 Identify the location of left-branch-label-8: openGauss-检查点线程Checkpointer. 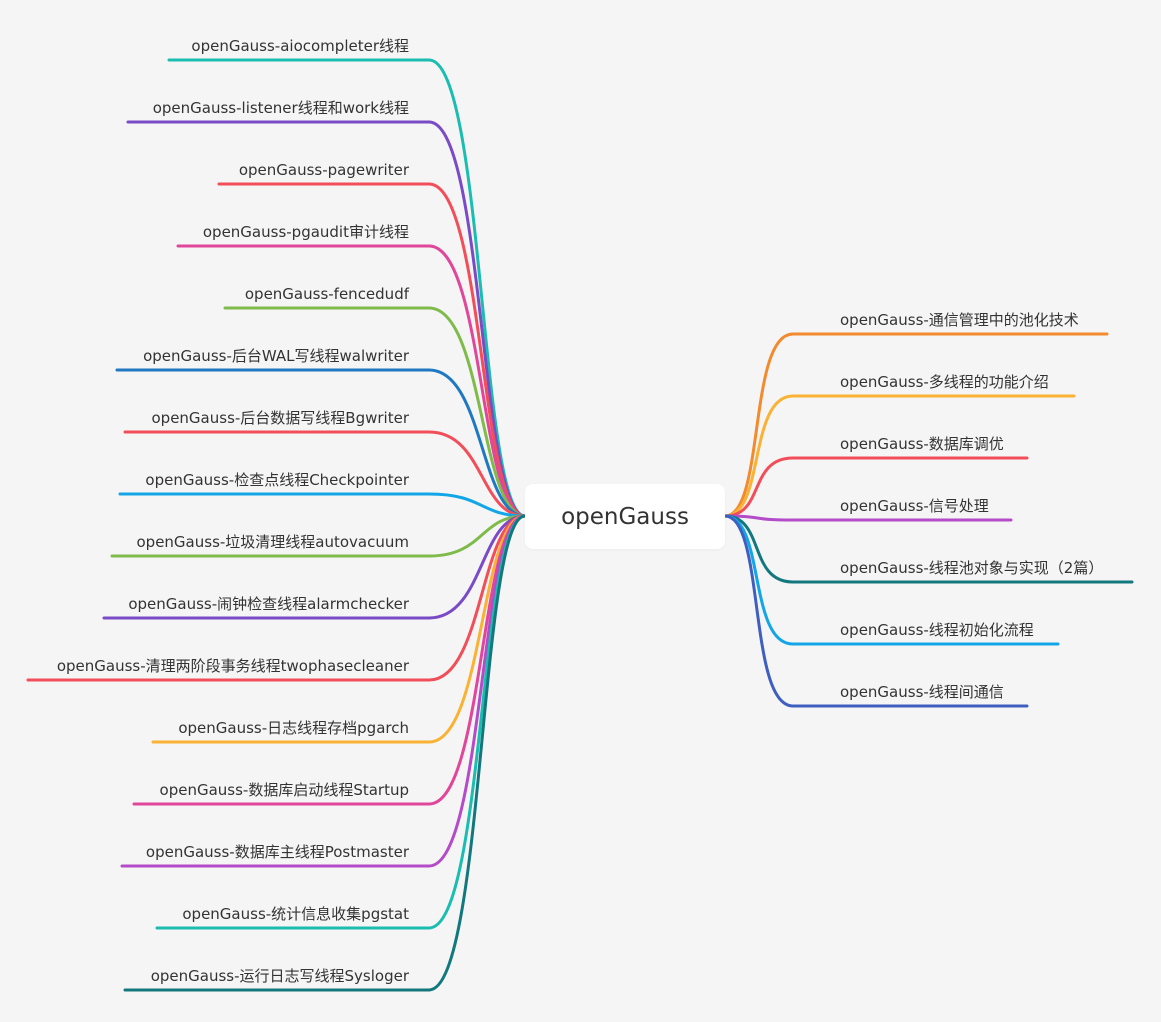
(277, 480).